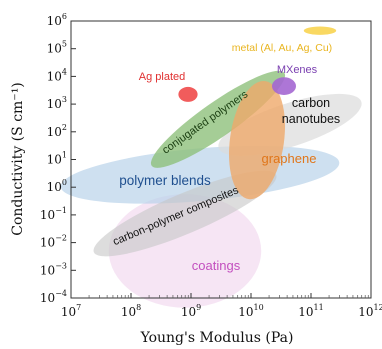  What do you see at coordinates (188, 94) in the screenshot?
I see `region-ag-plated` at bounding box center [188, 94].